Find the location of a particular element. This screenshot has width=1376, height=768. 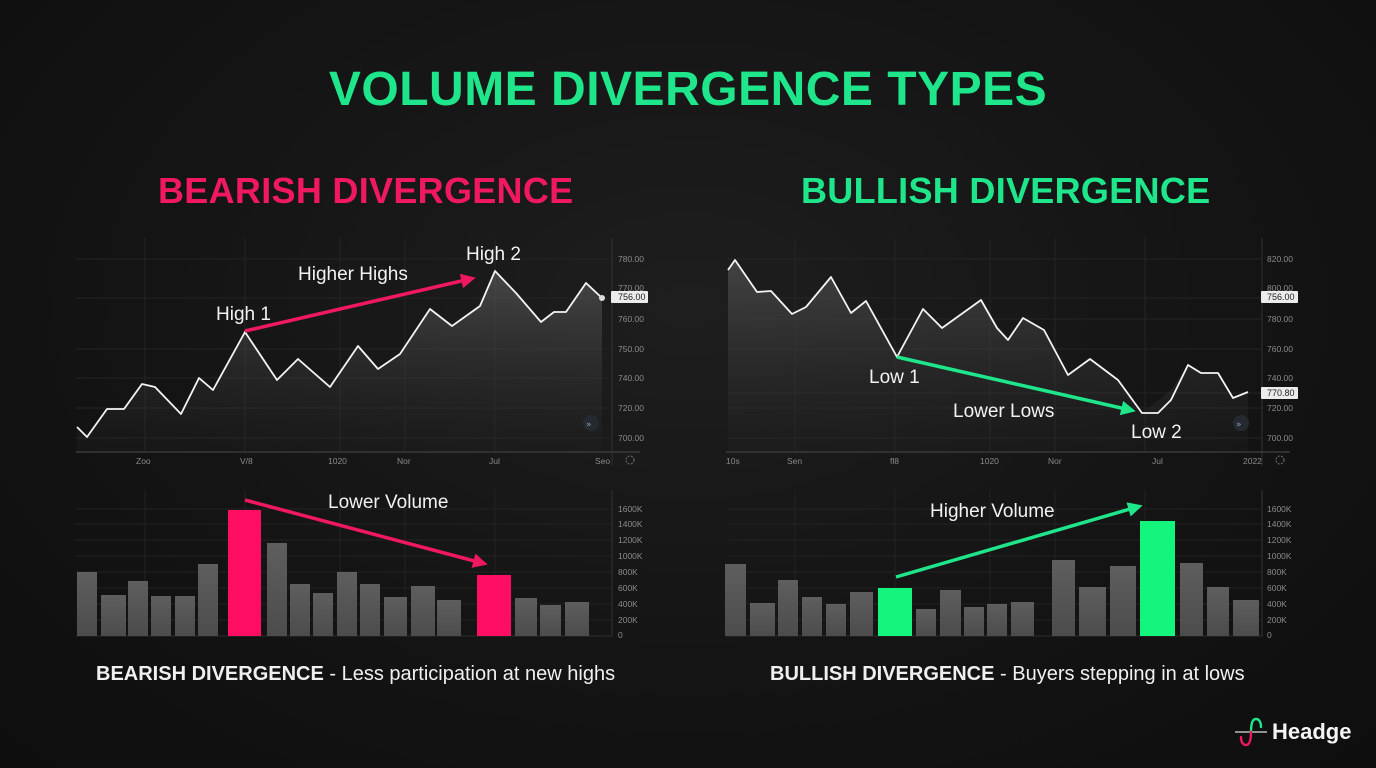

bearish-time-axis: Zoo V/8 1020 Nor Jul Seo is located at coordinates (373, 461).